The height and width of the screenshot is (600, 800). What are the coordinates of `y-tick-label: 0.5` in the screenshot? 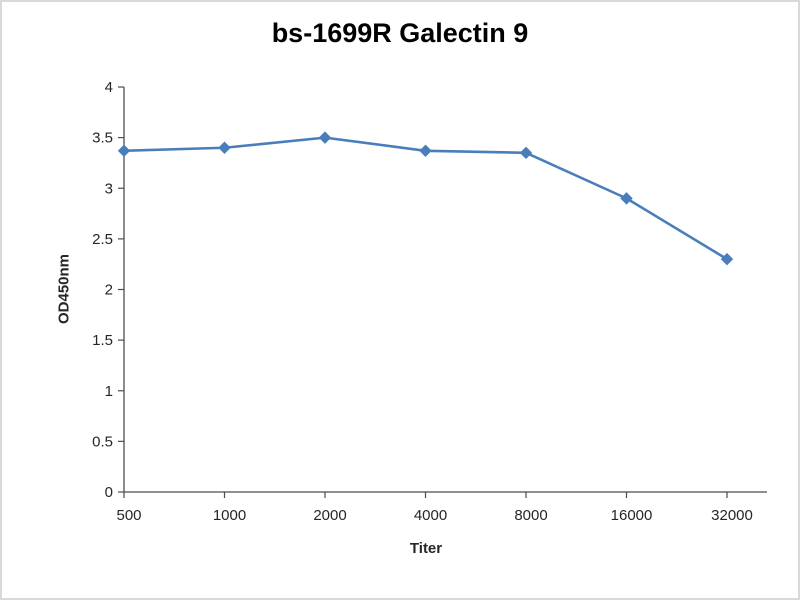 It's located at (102, 441).